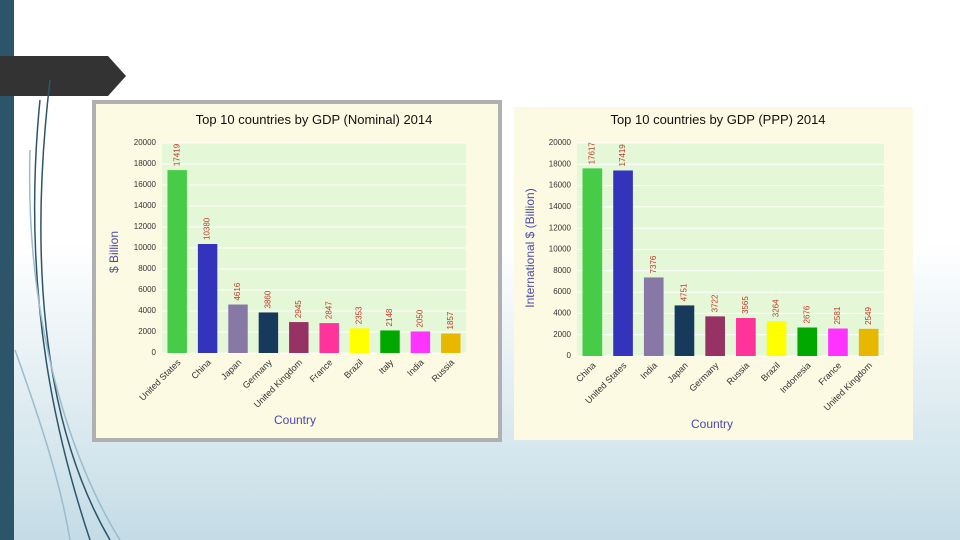 This screenshot has height=540, width=960. What do you see at coordinates (530, 247) in the screenshot?
I see `y-axis-label: International $ (Billion)` at bounding box center [530, 247].